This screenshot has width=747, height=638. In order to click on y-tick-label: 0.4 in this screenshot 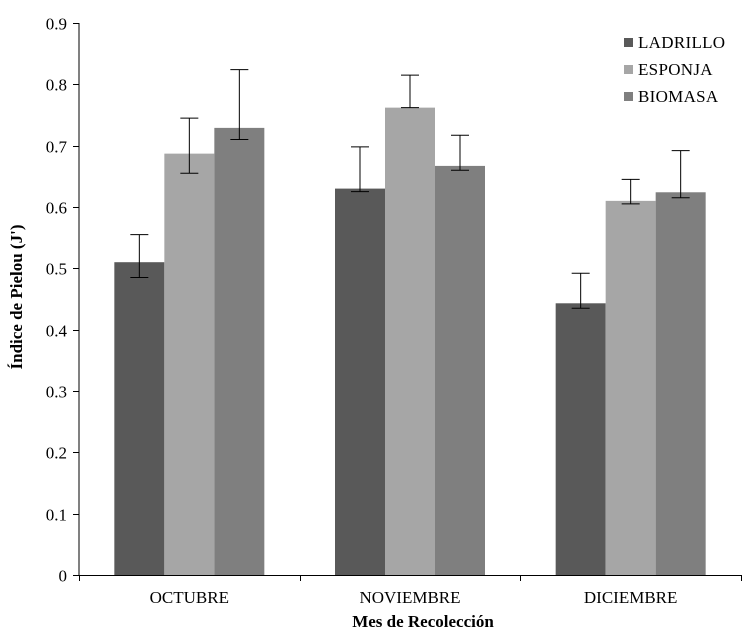, I will do `click(57, 331)`.